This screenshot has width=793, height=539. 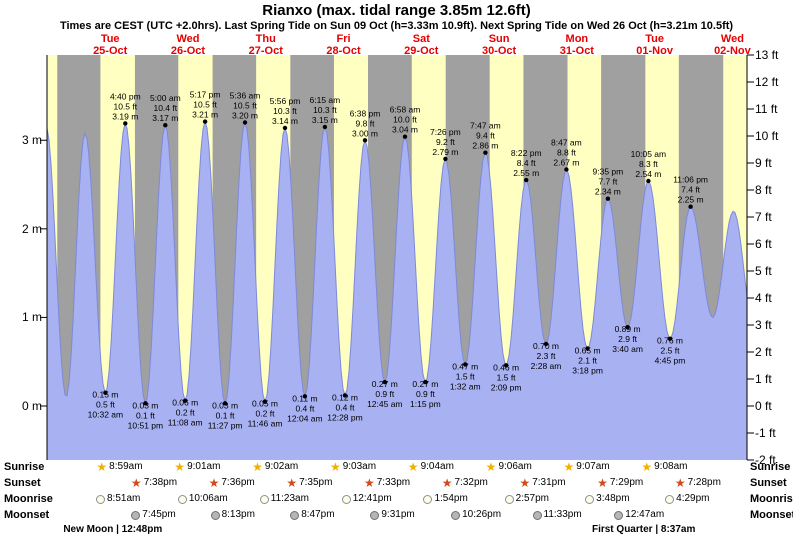 I want to click on sunrise-entry: ★ 9:06am, so click(x=509, y=467).